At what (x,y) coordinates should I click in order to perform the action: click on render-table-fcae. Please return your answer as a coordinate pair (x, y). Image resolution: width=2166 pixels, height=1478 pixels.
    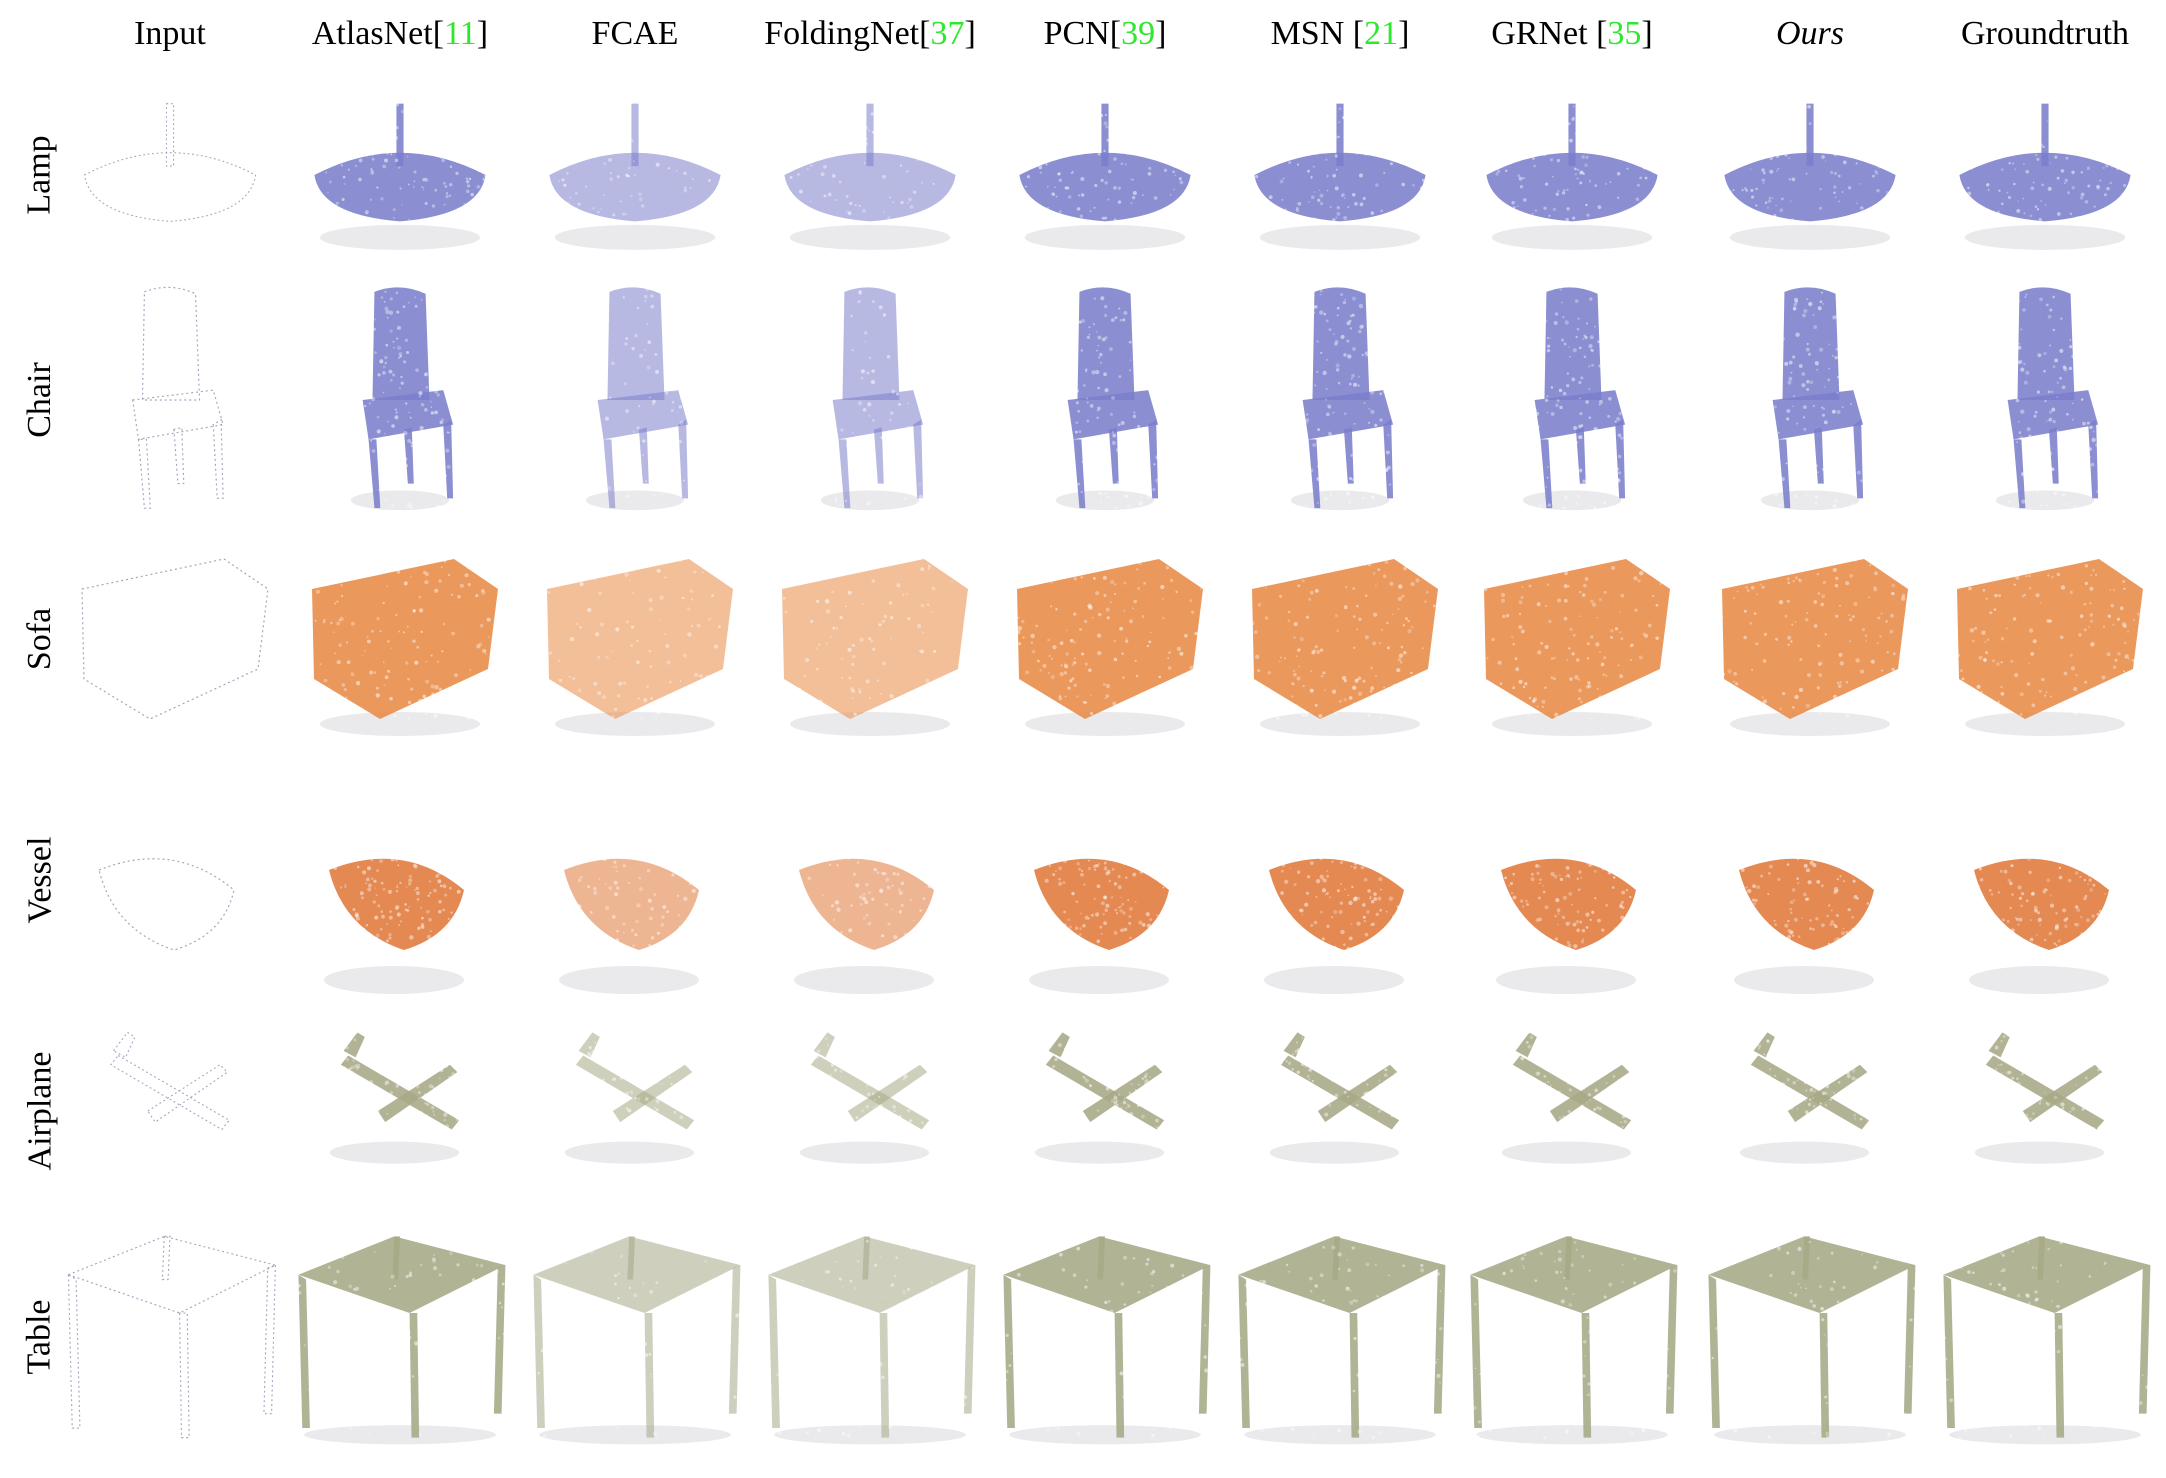
    Looking at the image, I should click on (635, 1337).